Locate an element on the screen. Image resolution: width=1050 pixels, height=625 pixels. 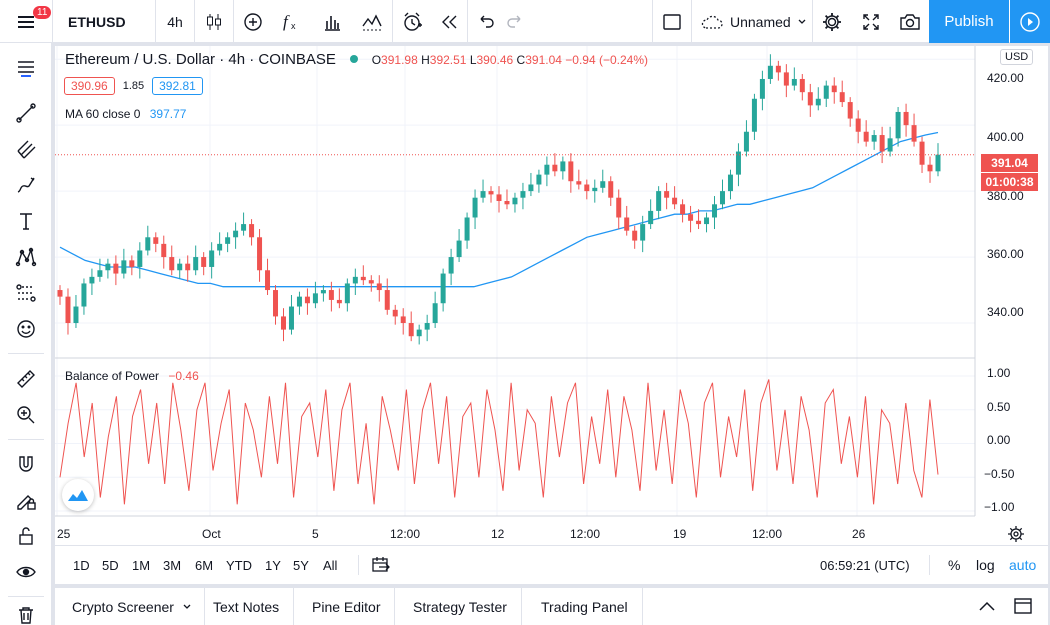
maximize-panel-button is located at coordinates (1023, 607).